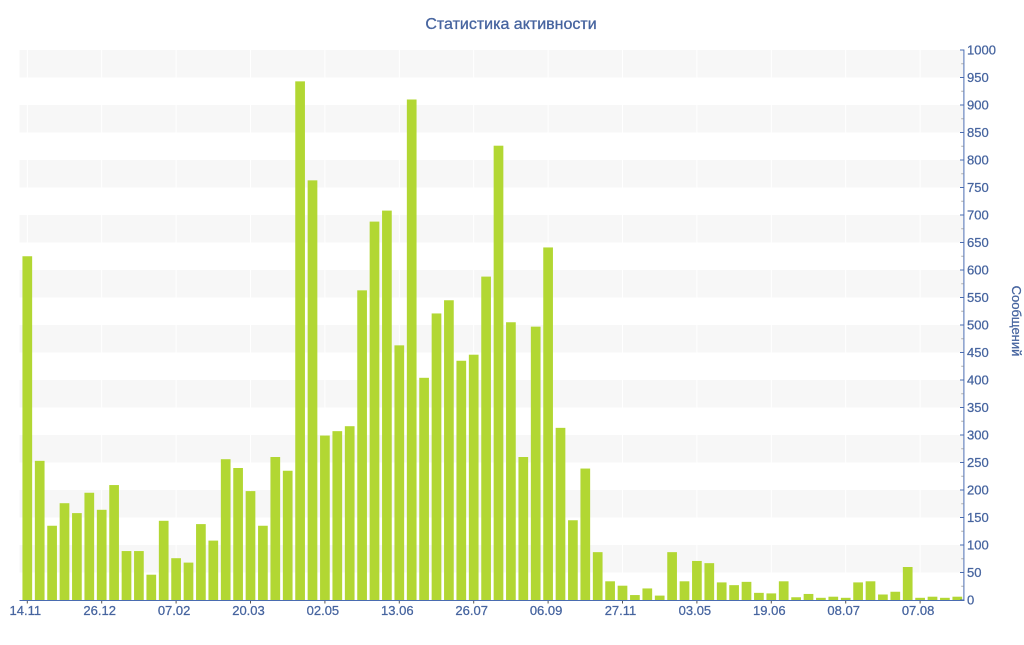 The image size is (1024, 645). I want to click on svg-text: 600, so click(978, 270).